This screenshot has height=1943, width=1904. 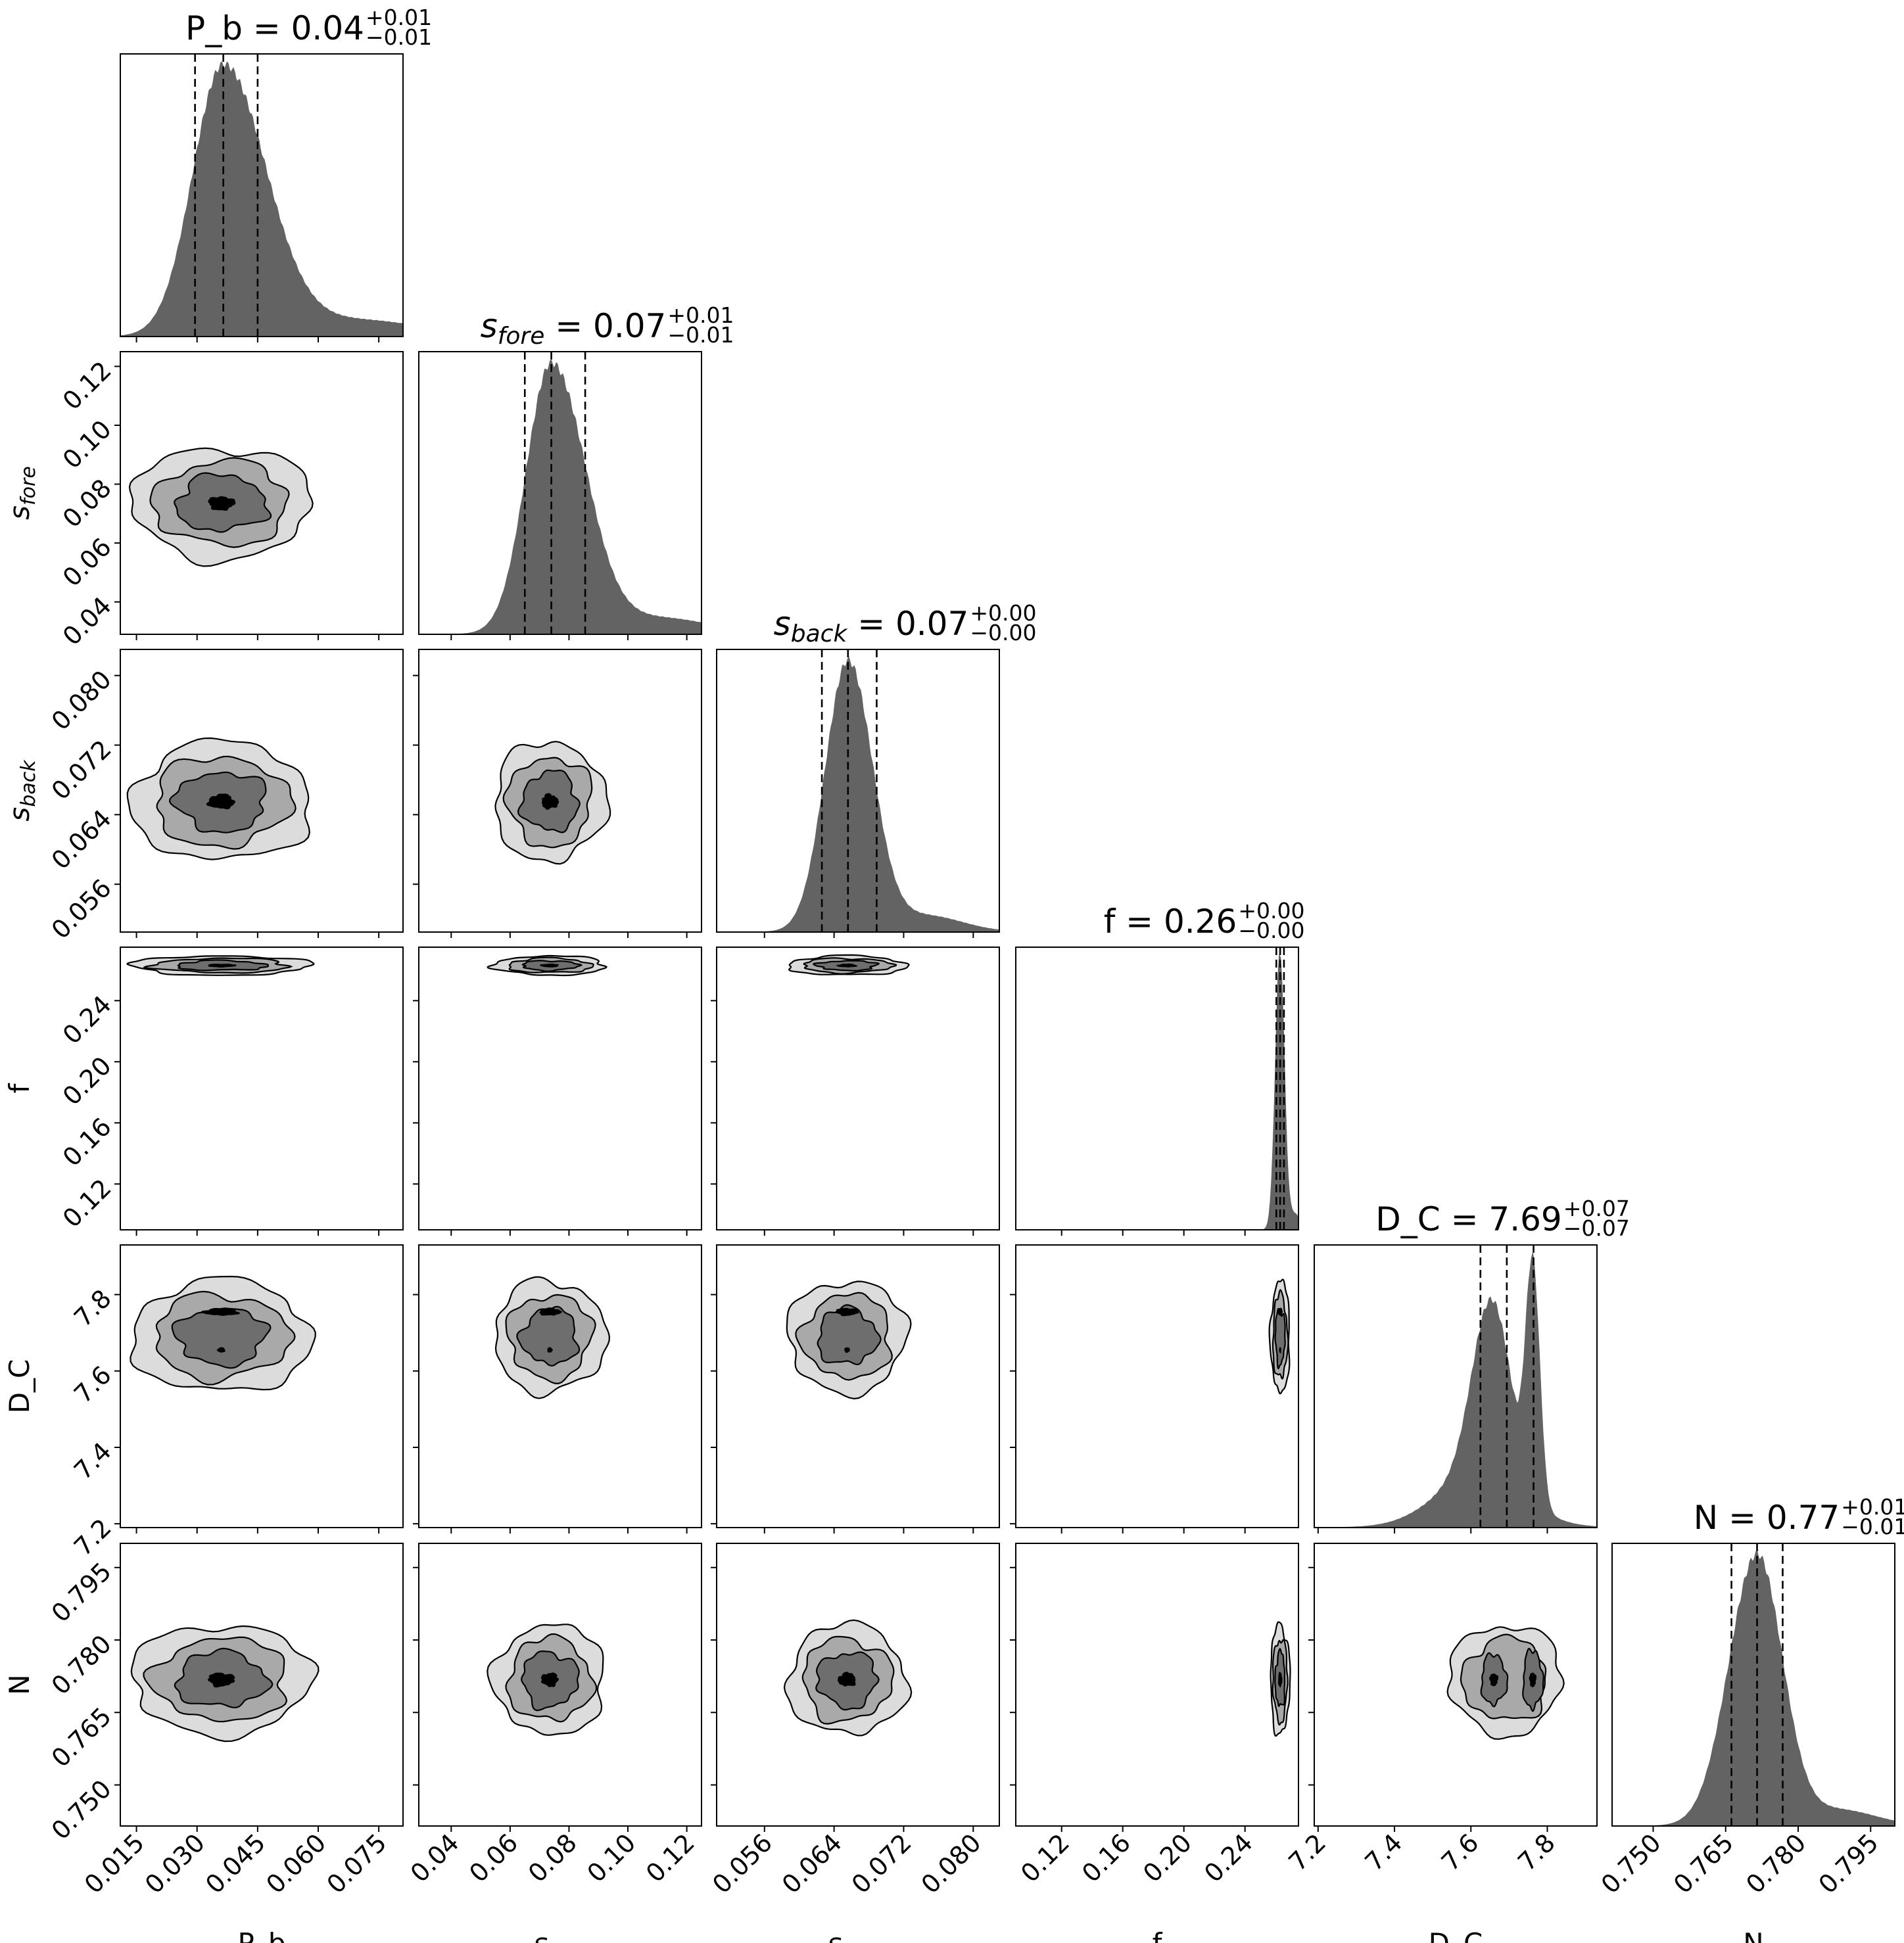 What do you see at coordinates (19, 1386) in the screenshot?
I see `ylabel-D_C: D_C` at bounding box center [19, 1386].